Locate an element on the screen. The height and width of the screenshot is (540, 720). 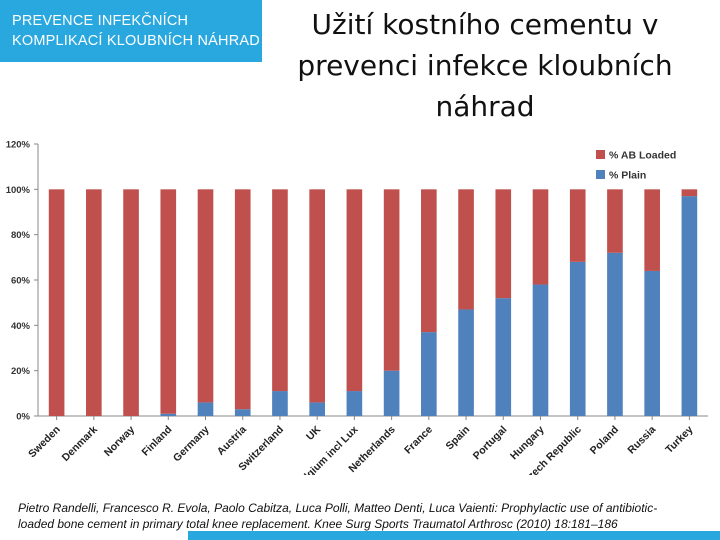
badge-line-2: KOMPLIKACÍ KLOUBNÍCH NÁHRAD is located at coordinates (136, 41).